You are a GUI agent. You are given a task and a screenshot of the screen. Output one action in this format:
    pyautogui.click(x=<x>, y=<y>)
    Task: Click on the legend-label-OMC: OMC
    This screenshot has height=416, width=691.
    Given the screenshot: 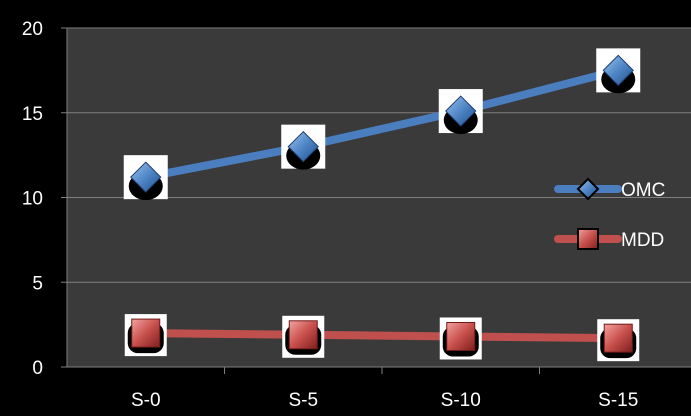 What is the action you would take?
    pyautogui.click(x=643, y=190)
    